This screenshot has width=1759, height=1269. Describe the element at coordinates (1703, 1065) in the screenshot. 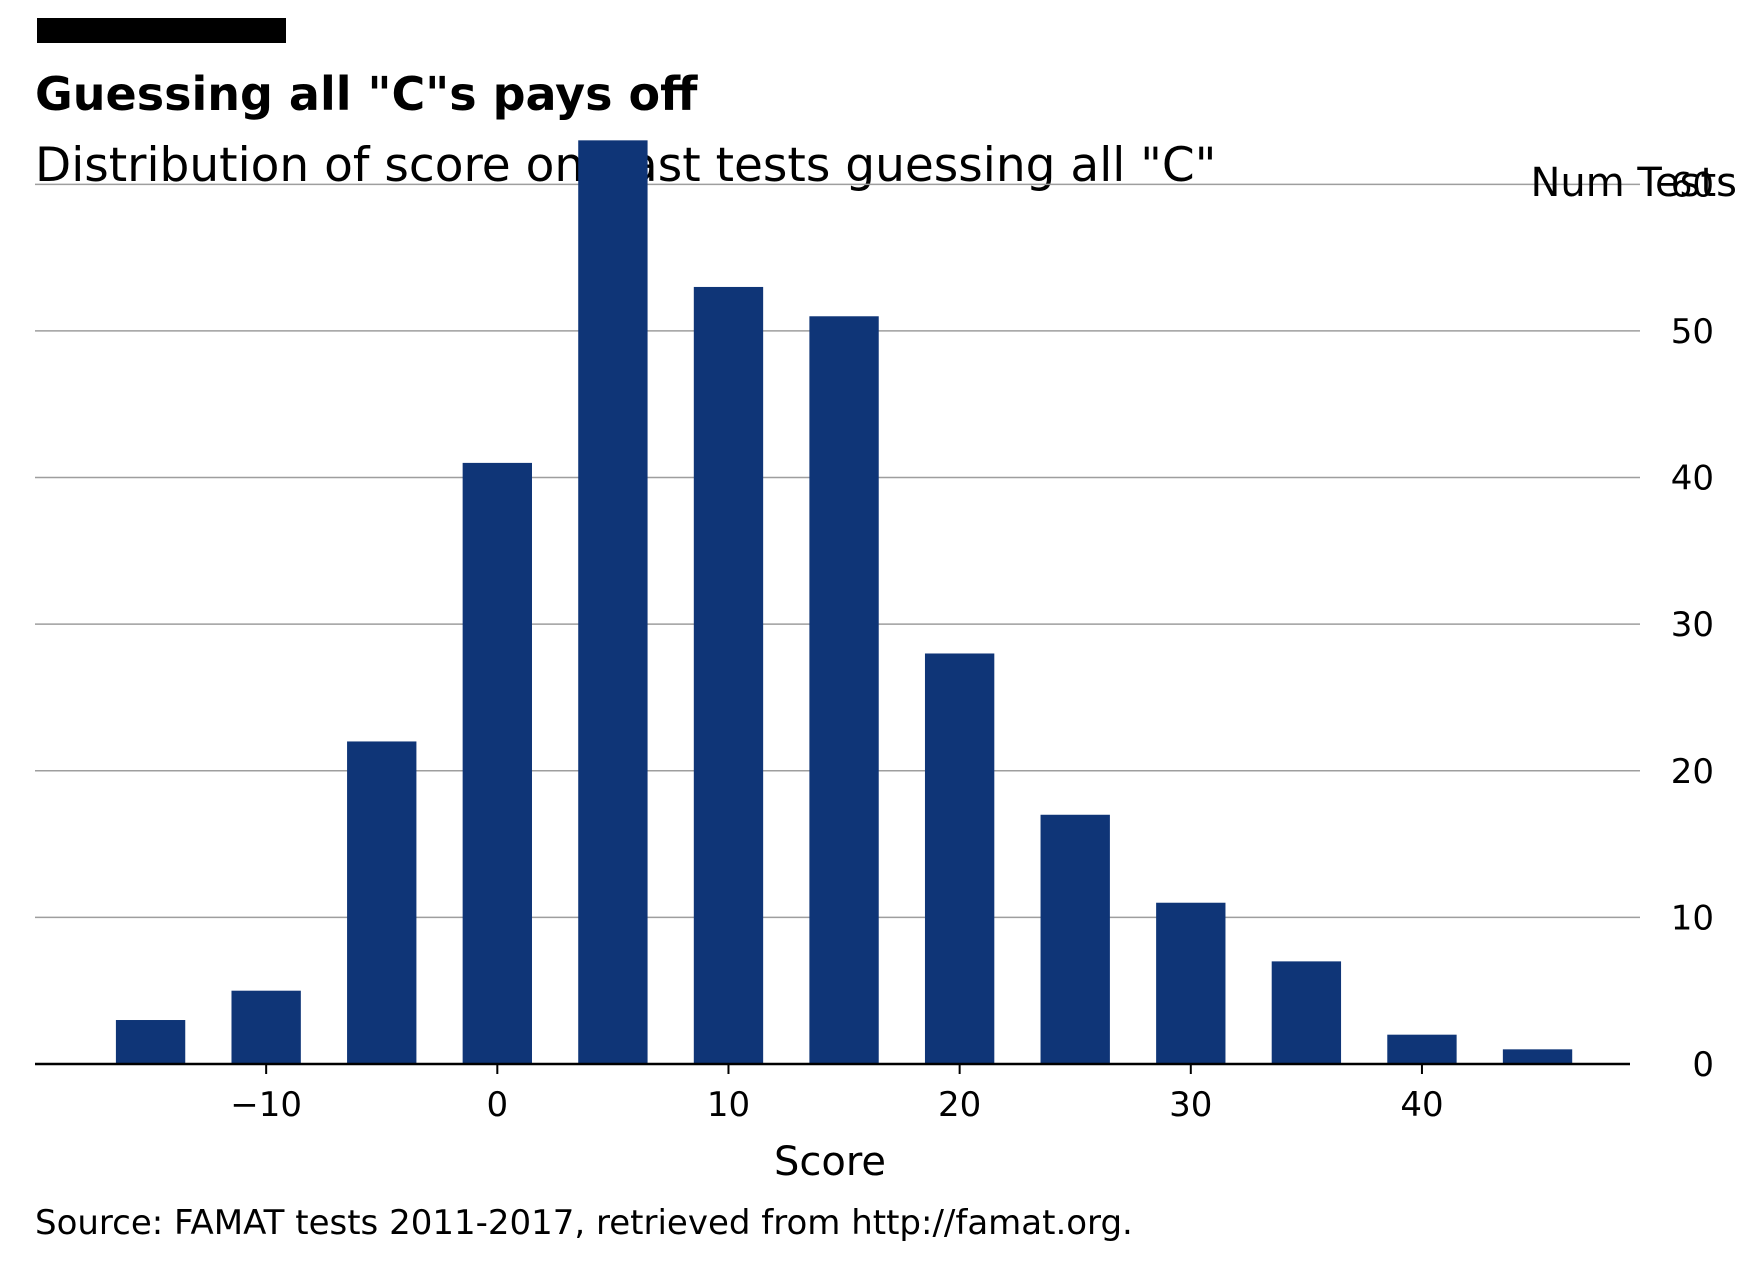

I see `y-tick-label: 0` at that location.